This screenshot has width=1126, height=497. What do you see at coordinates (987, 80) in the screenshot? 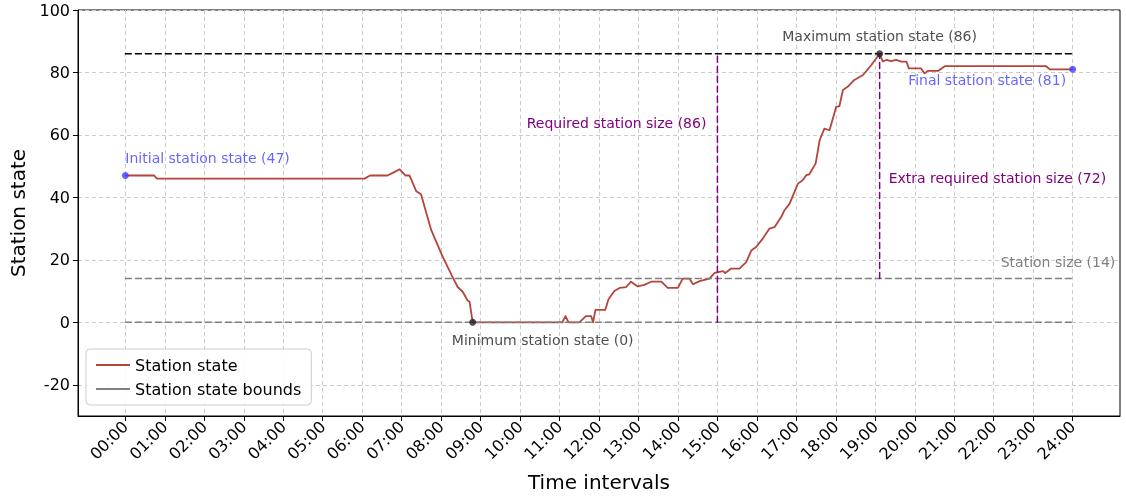
I see `series-label: Final station state (81)` at bounding box center [987, 80].